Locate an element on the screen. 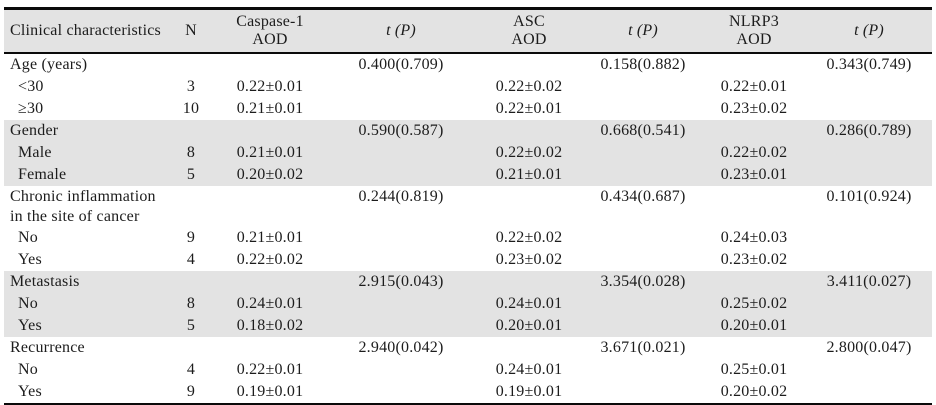 This screenshot has width=936, height=405. table-cell: 0.25±0.02 is located at coordinates (754, 303).